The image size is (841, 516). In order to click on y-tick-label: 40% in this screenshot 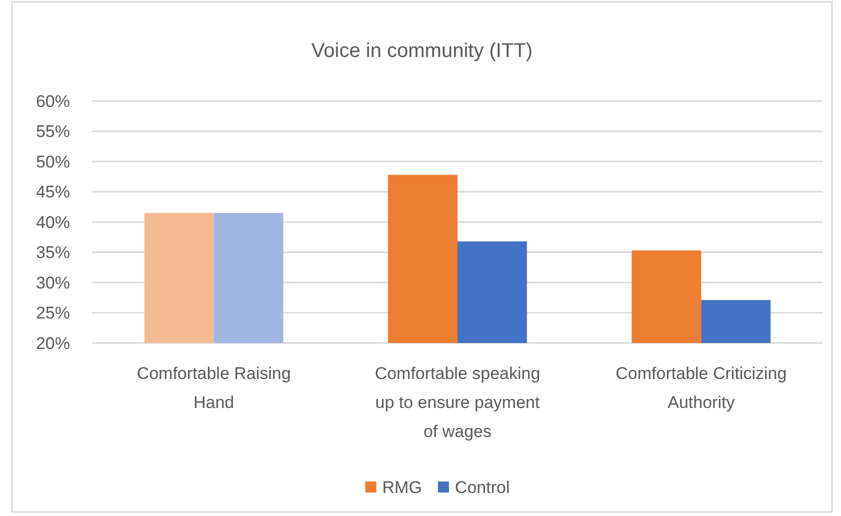, I will do `click(53, 222)`.